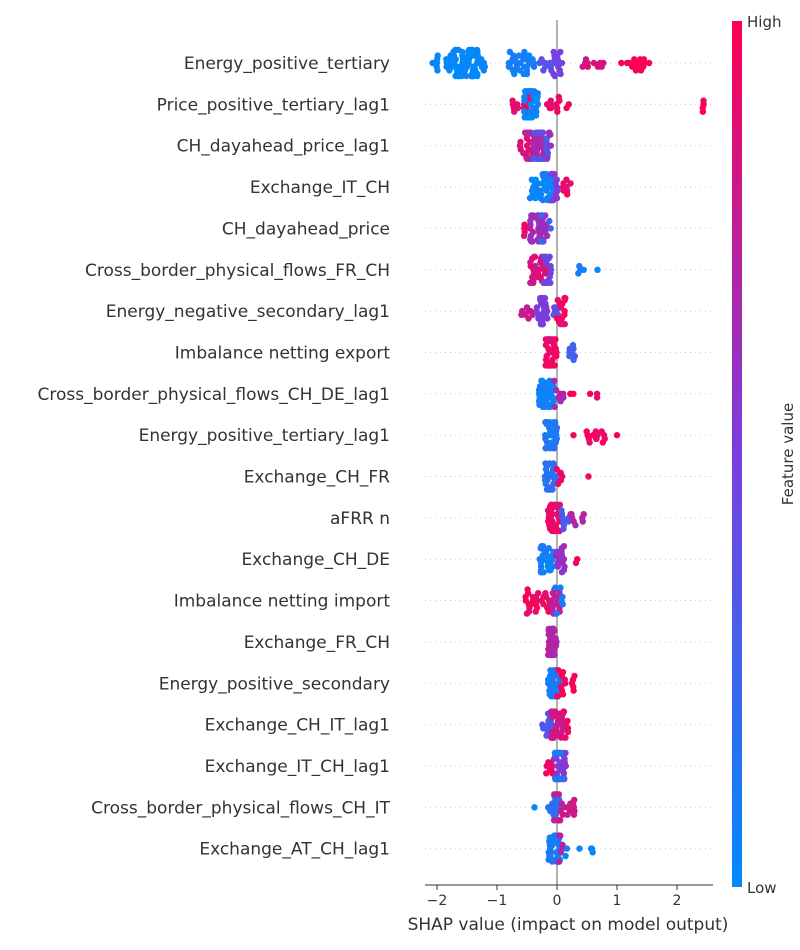  Describe the element at coordinates (283, 147) in the screenshot. I see `feature-label: CH_dayahead_price_lag1` at that location.